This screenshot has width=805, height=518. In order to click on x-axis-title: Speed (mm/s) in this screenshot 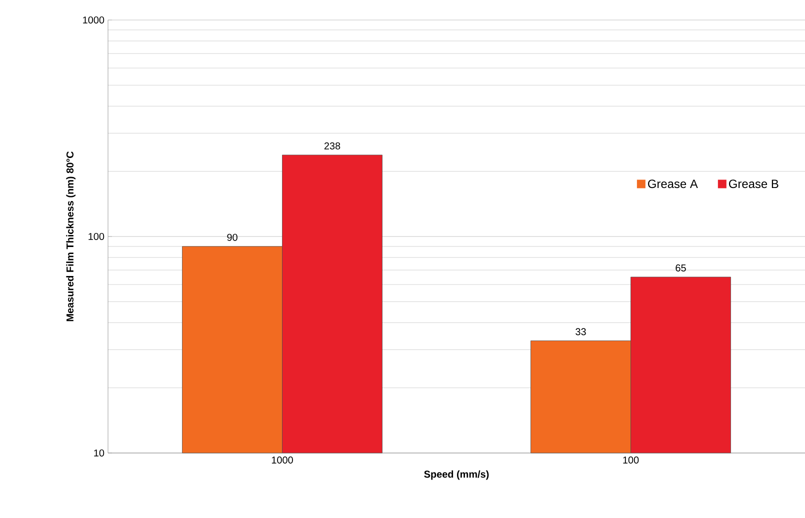, I will do `click(456, 475)`.